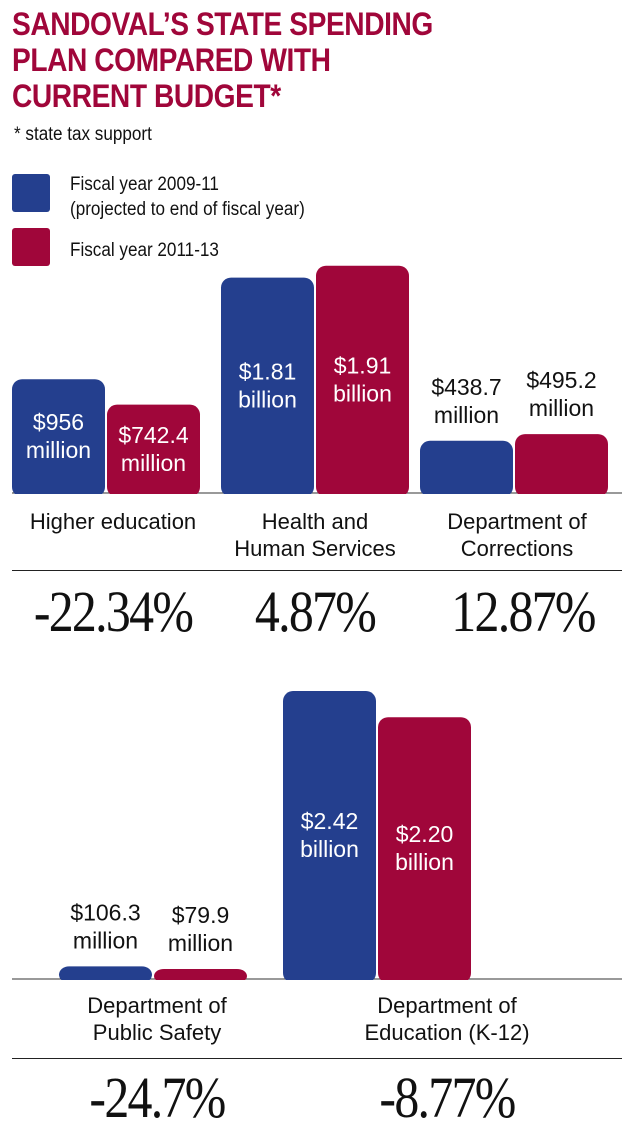  I want to click on change-education: -8.77%, so click(447, 1097).